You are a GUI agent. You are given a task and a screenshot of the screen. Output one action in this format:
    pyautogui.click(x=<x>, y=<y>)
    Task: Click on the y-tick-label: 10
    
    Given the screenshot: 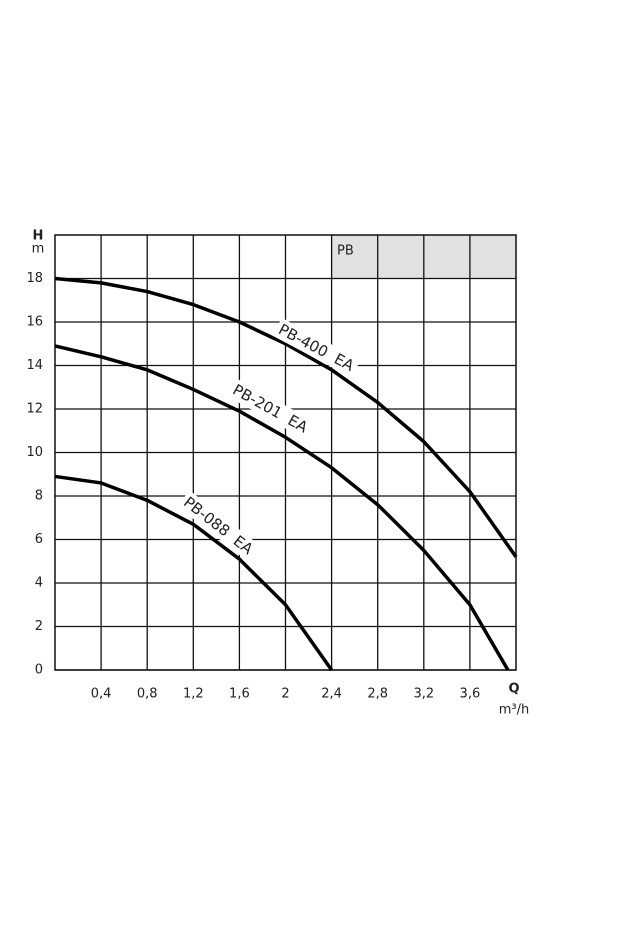 What is the action you would take?
    pyautogui.click(x=34, y=452)
    